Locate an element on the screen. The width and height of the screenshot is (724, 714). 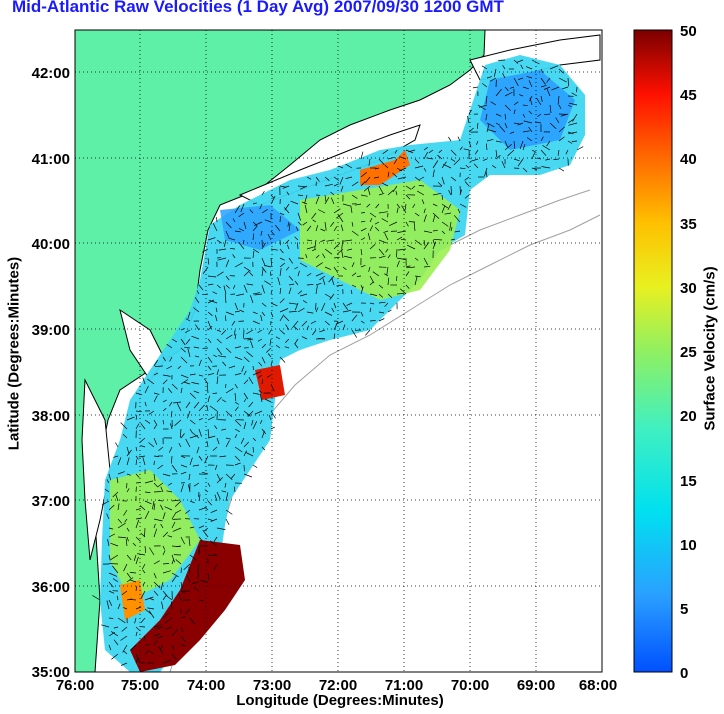
colorbar-ticks: 50 45 40 35 30 25 20 15 10 5 0 is located at coordinates (688, 352).